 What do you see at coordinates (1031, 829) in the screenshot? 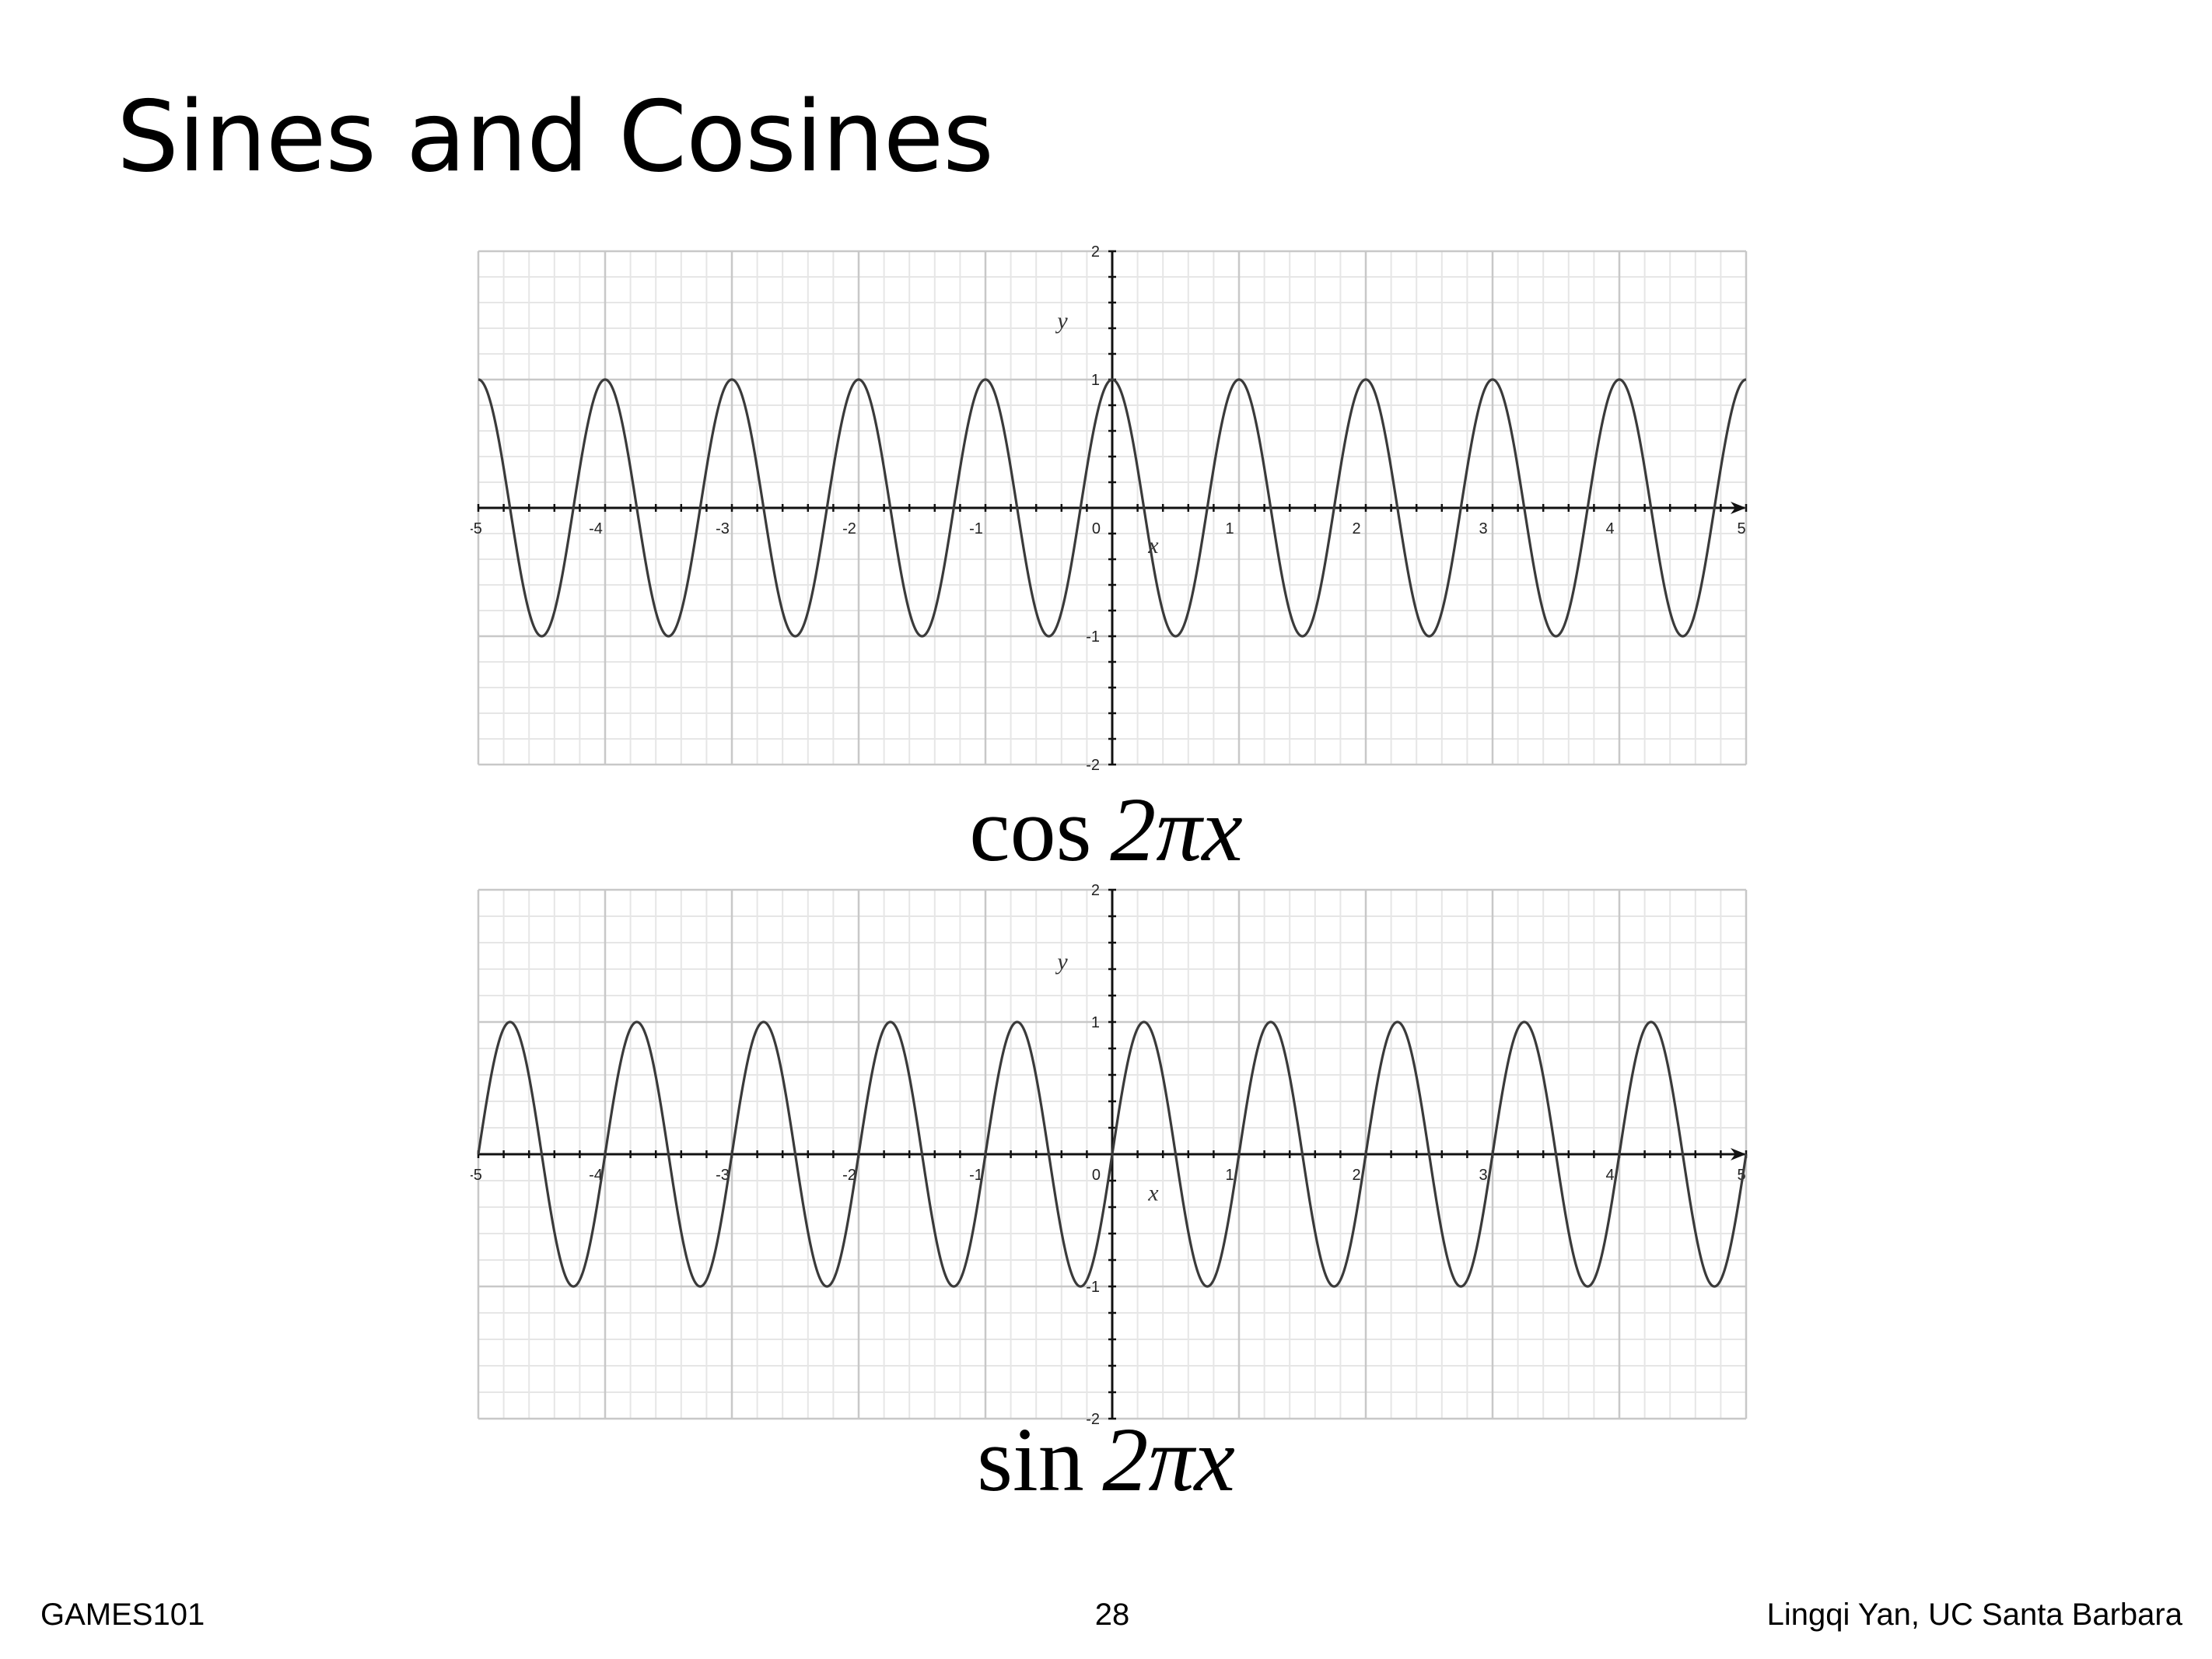
I see `cosine-formula-function: cos` at bounding box center [1031, 829].